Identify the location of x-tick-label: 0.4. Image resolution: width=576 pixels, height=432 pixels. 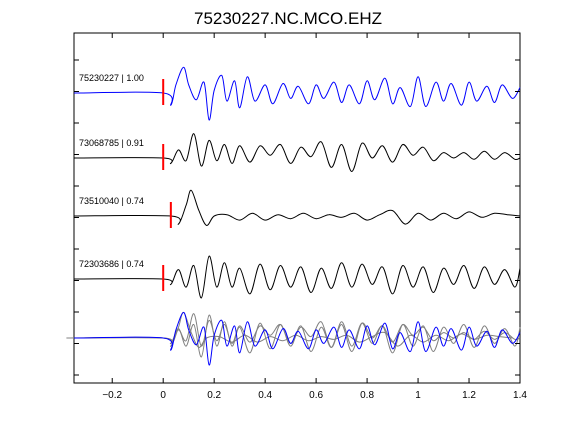
(265, 395).